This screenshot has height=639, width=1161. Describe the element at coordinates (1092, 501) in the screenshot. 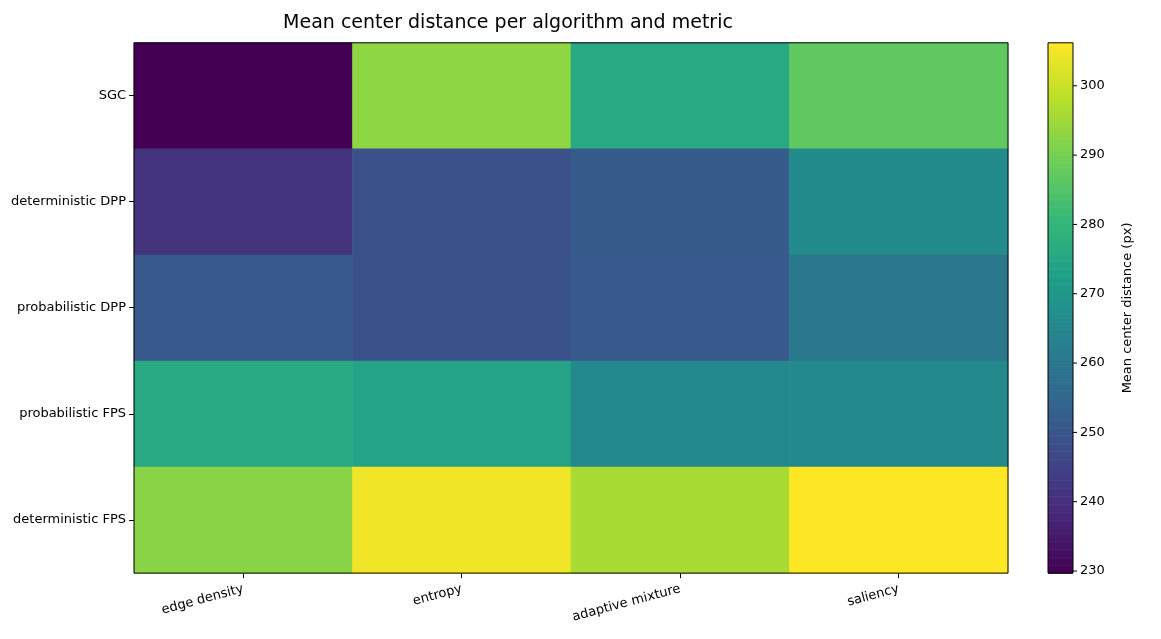

I see `color-bar-label: 240` at that location.